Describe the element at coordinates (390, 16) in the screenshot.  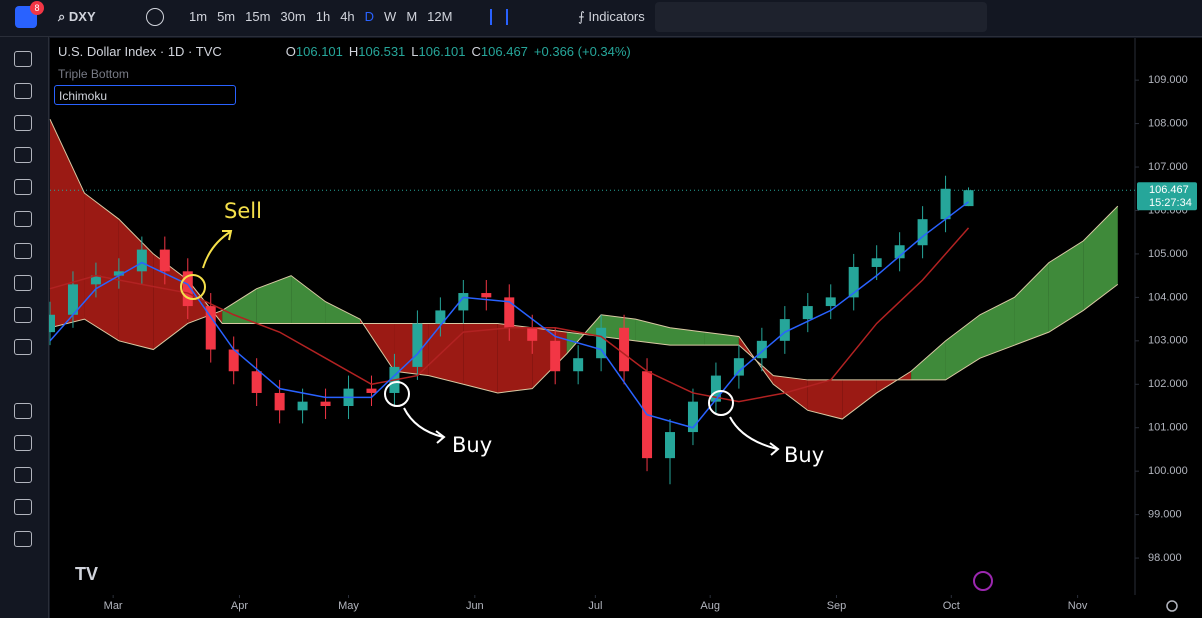
I see `interval-button: W` at that location.